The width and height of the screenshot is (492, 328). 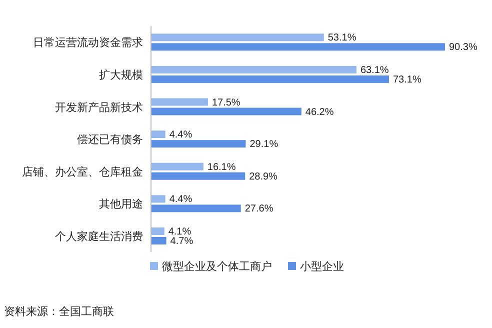 What do you see at coordinates (59, 312) in the screenshot?
I see `annotation: 资料来源：全国工商联` at bounding box center [59, 312].